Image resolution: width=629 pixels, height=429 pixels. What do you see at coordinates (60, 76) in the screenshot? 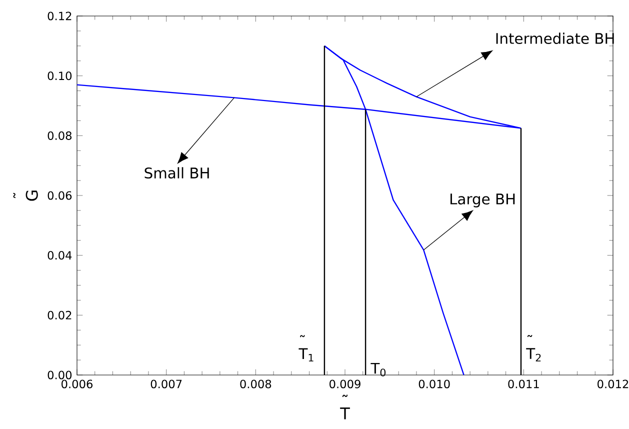
I see `y-tick-label: 0.10` at bounding box center [60, 76].